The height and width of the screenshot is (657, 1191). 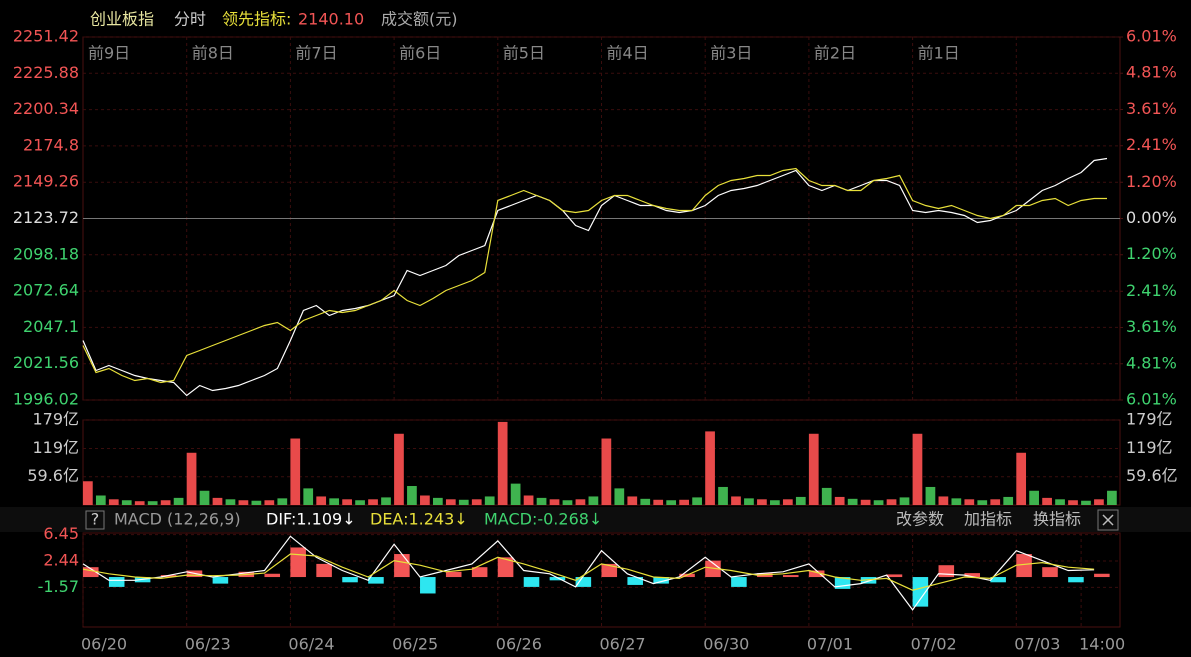 What do you see at coordinates (190, 19) in the screenshot?
I see `mode: 分时` at bounding box center [190, 19].